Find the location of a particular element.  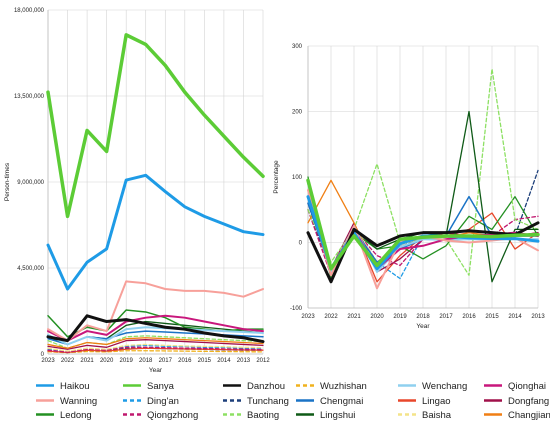

left-x-tick-label-8: 2015 is located at coordinates (205, 361).